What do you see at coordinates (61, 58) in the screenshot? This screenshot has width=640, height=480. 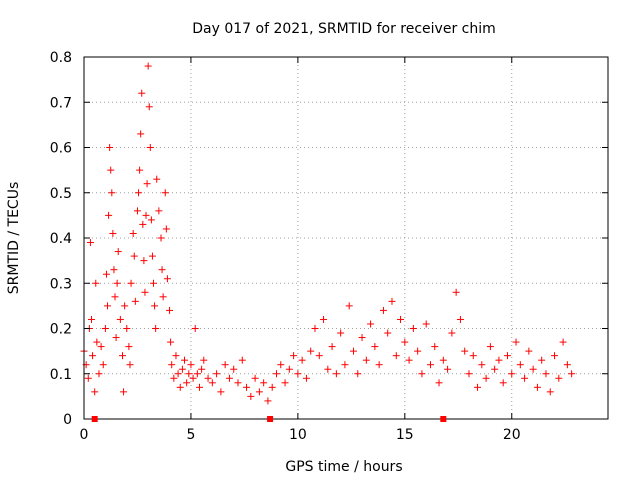 I see `y-tick-label: 0.8` at bounding box center [61, 58].